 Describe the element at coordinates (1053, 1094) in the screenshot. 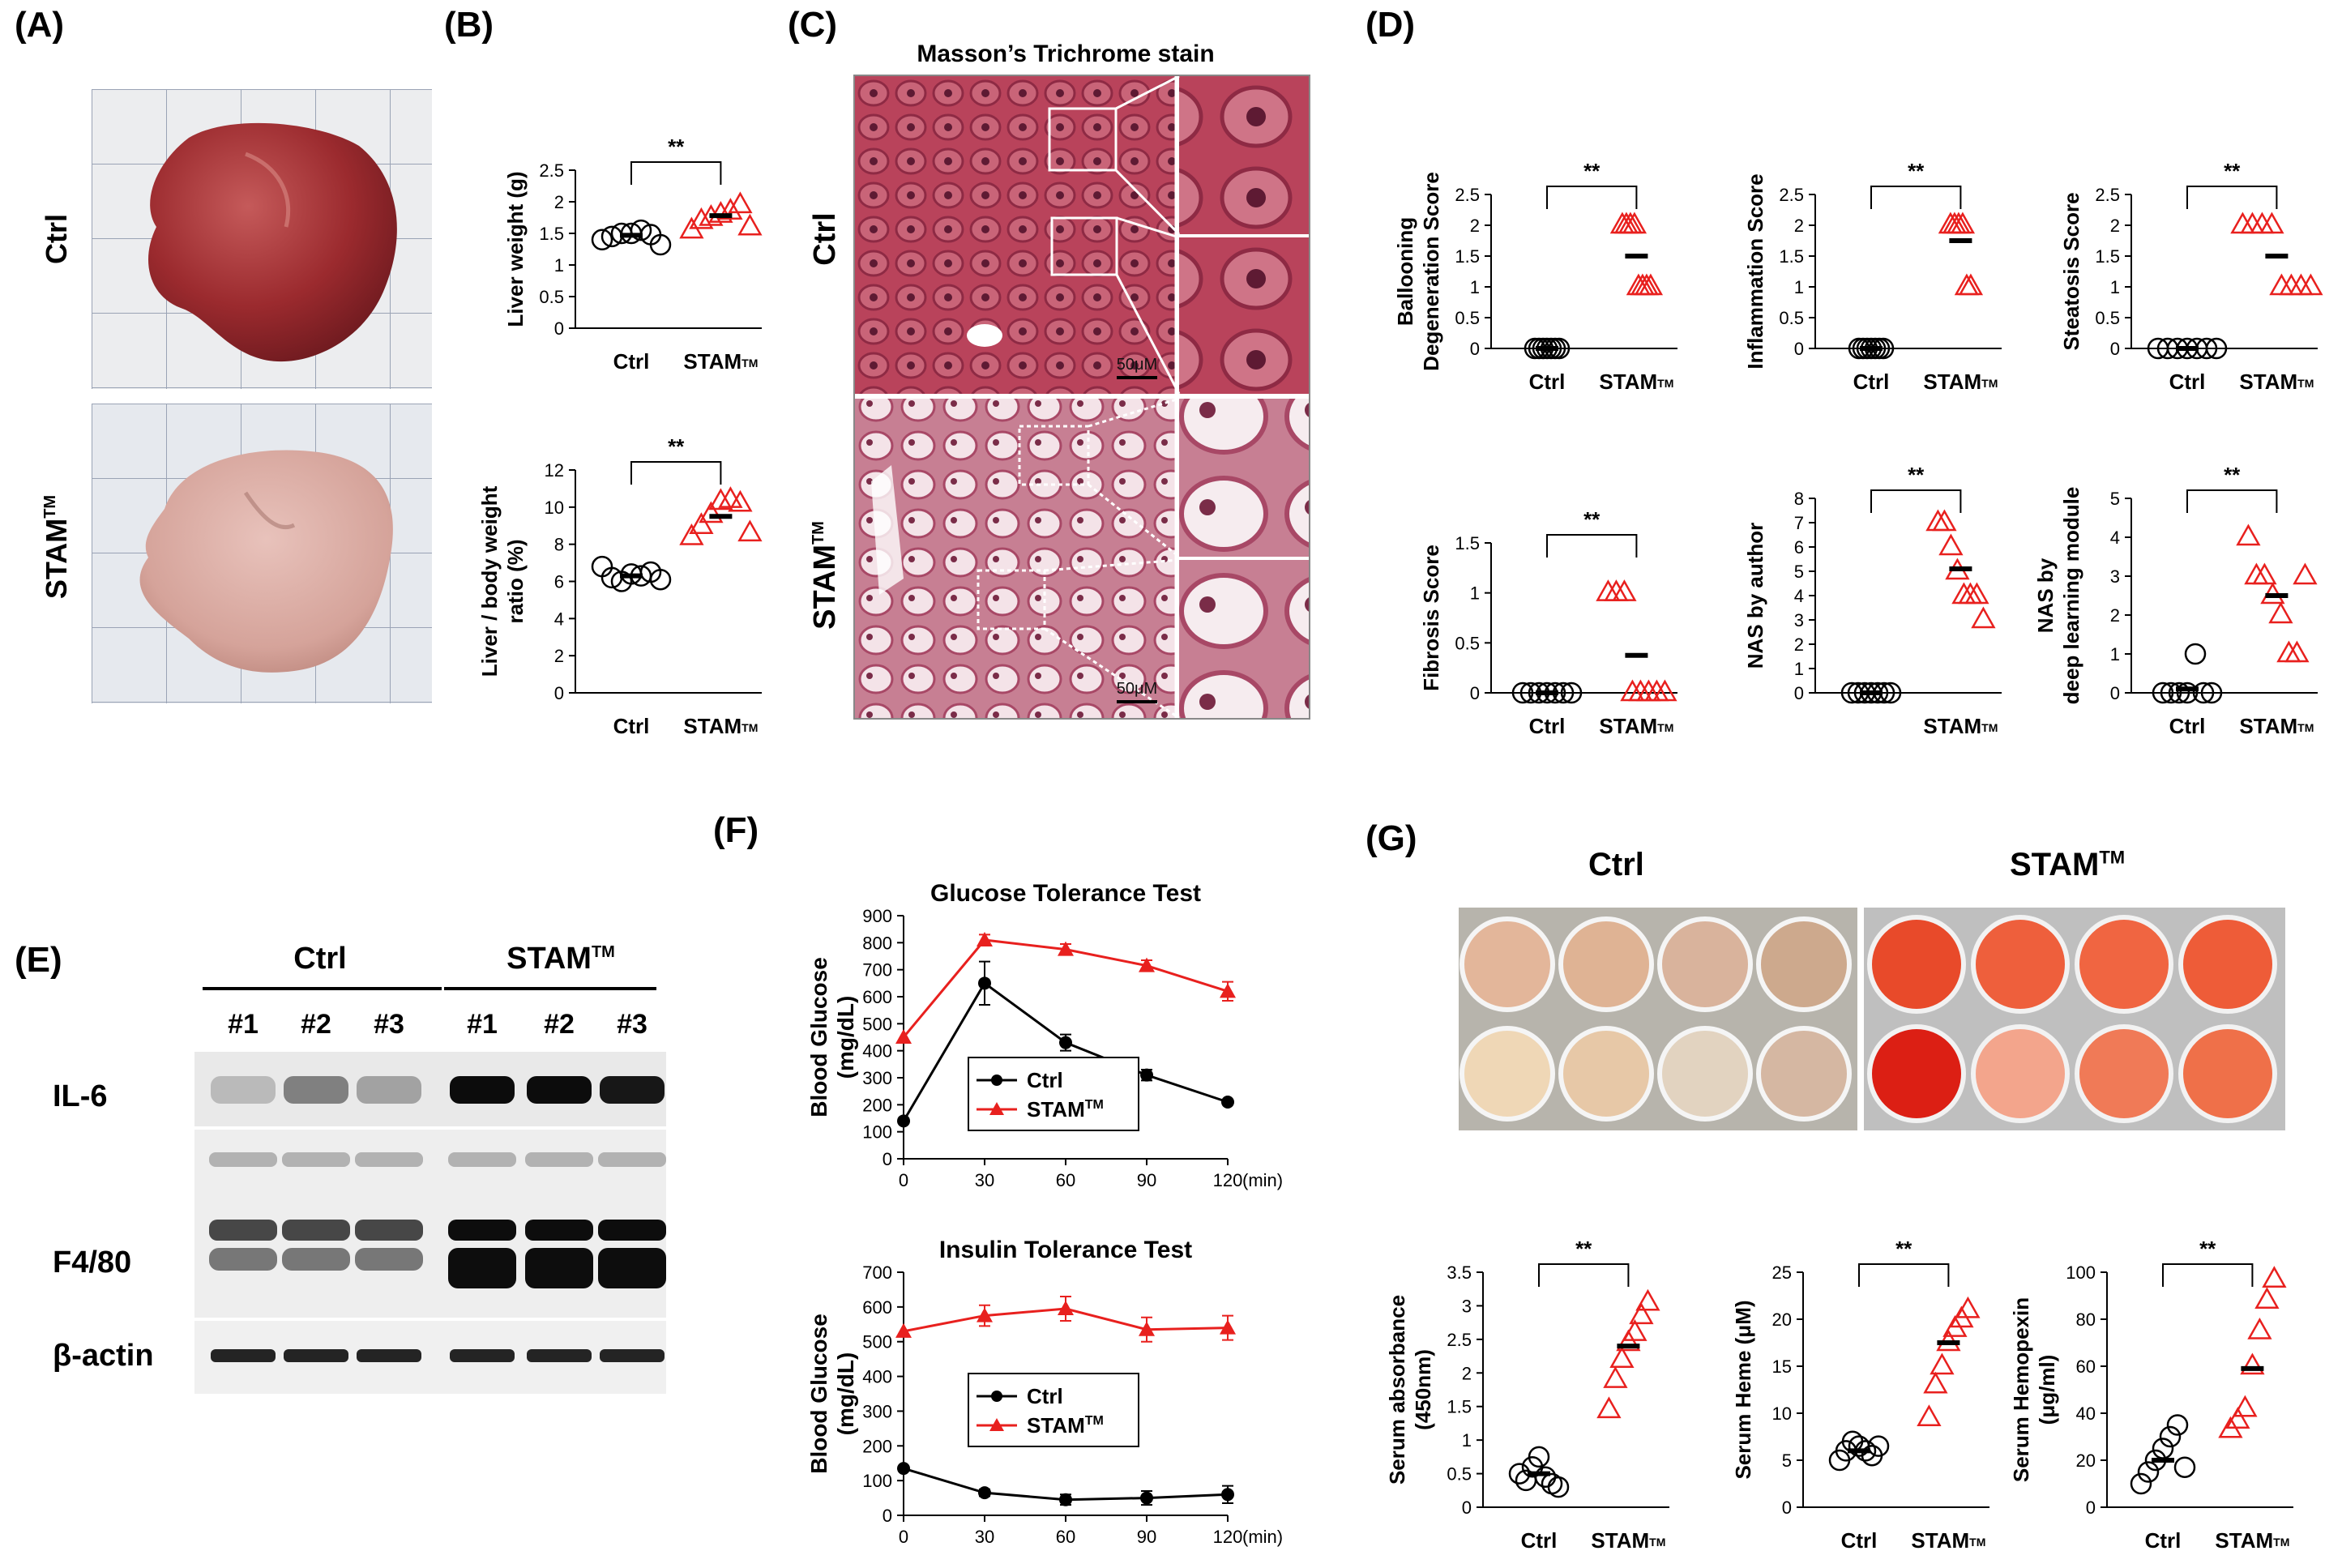

I see `legend-box` at that location.